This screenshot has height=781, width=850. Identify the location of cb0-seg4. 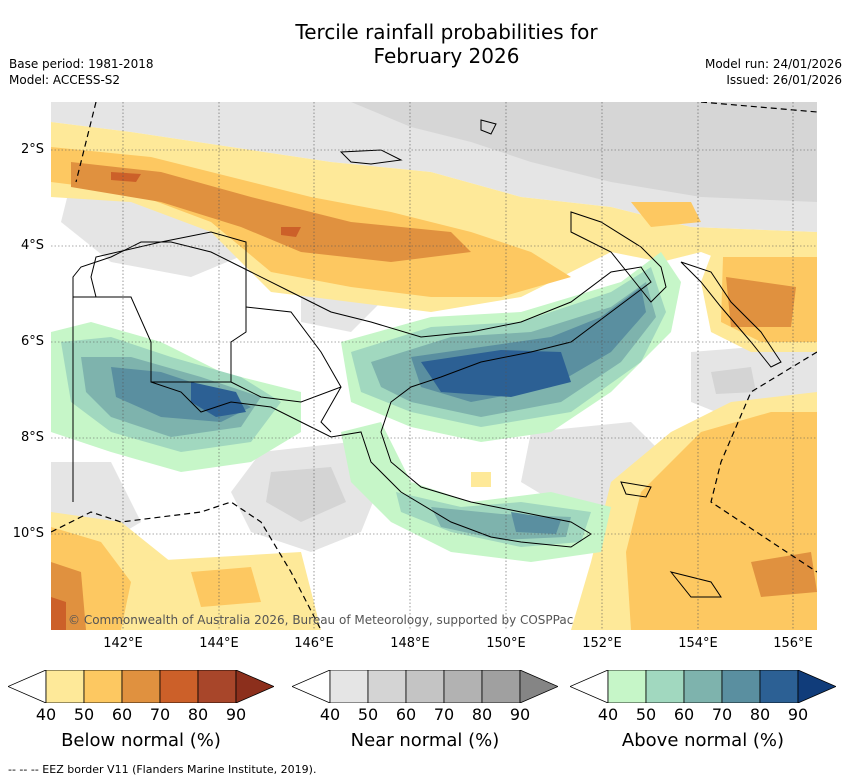
(179, 686).